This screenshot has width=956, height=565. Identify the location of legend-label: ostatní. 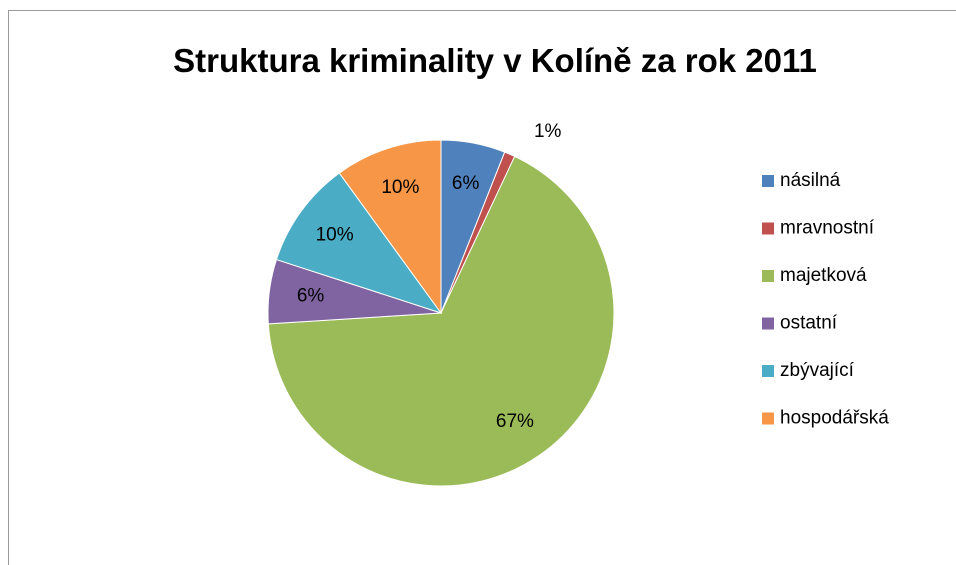
(809, 323).